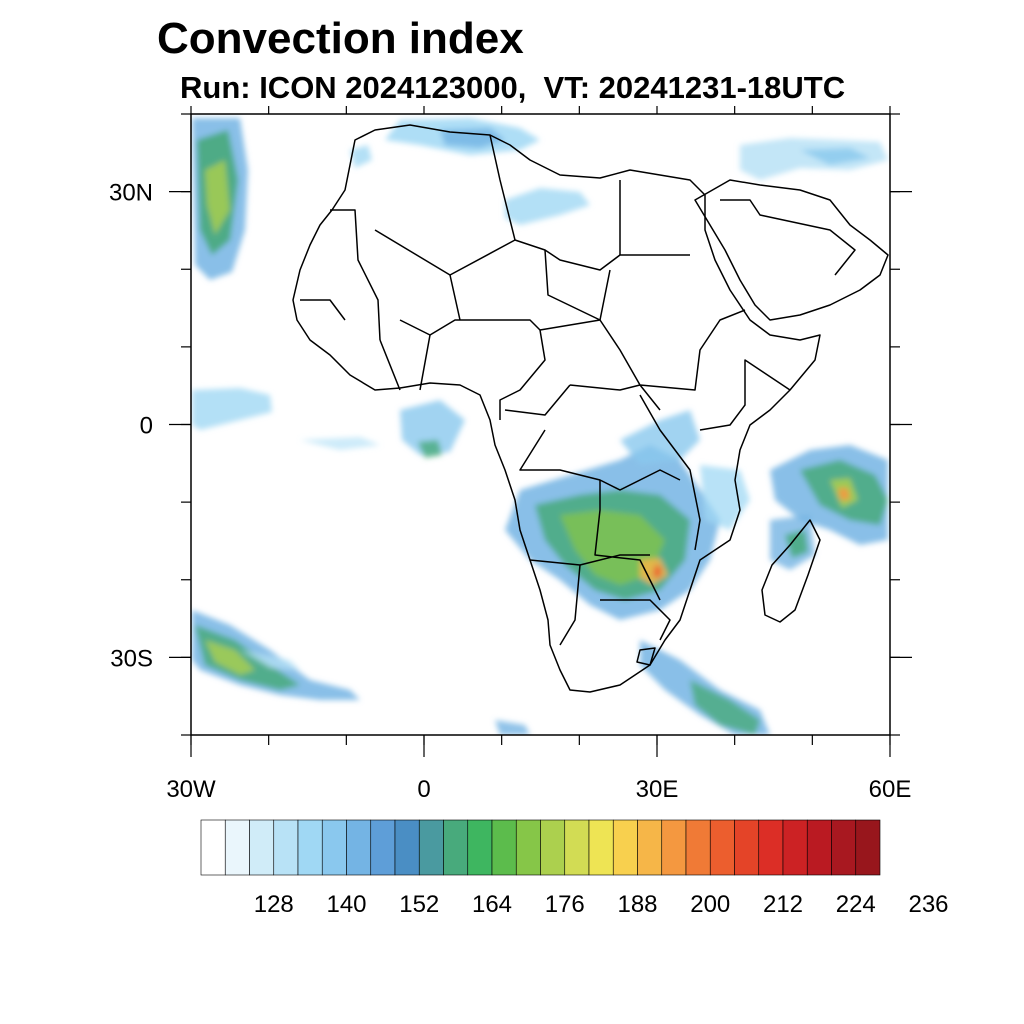  I want to click on colorbar-label: 212, so click(783, 904).